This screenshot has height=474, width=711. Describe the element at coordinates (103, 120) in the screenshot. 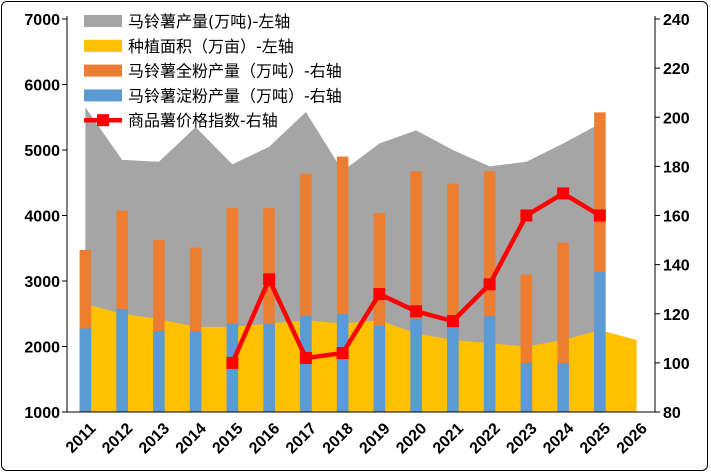

I see `legend-marker-price-index` at that location.